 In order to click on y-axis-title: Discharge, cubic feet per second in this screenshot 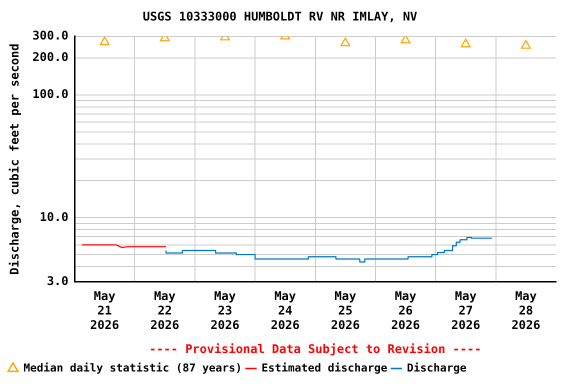, I will do `click(14, 159)`.